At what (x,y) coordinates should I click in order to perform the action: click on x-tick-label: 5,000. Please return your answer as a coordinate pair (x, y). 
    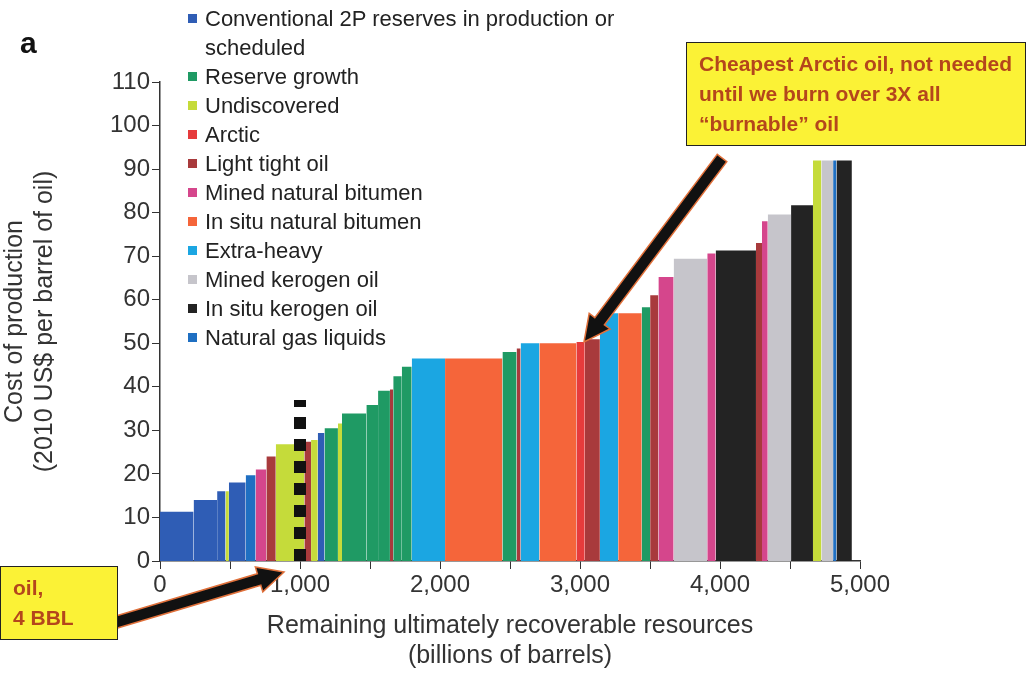
    Looking at the image, I should click on (860, 584).